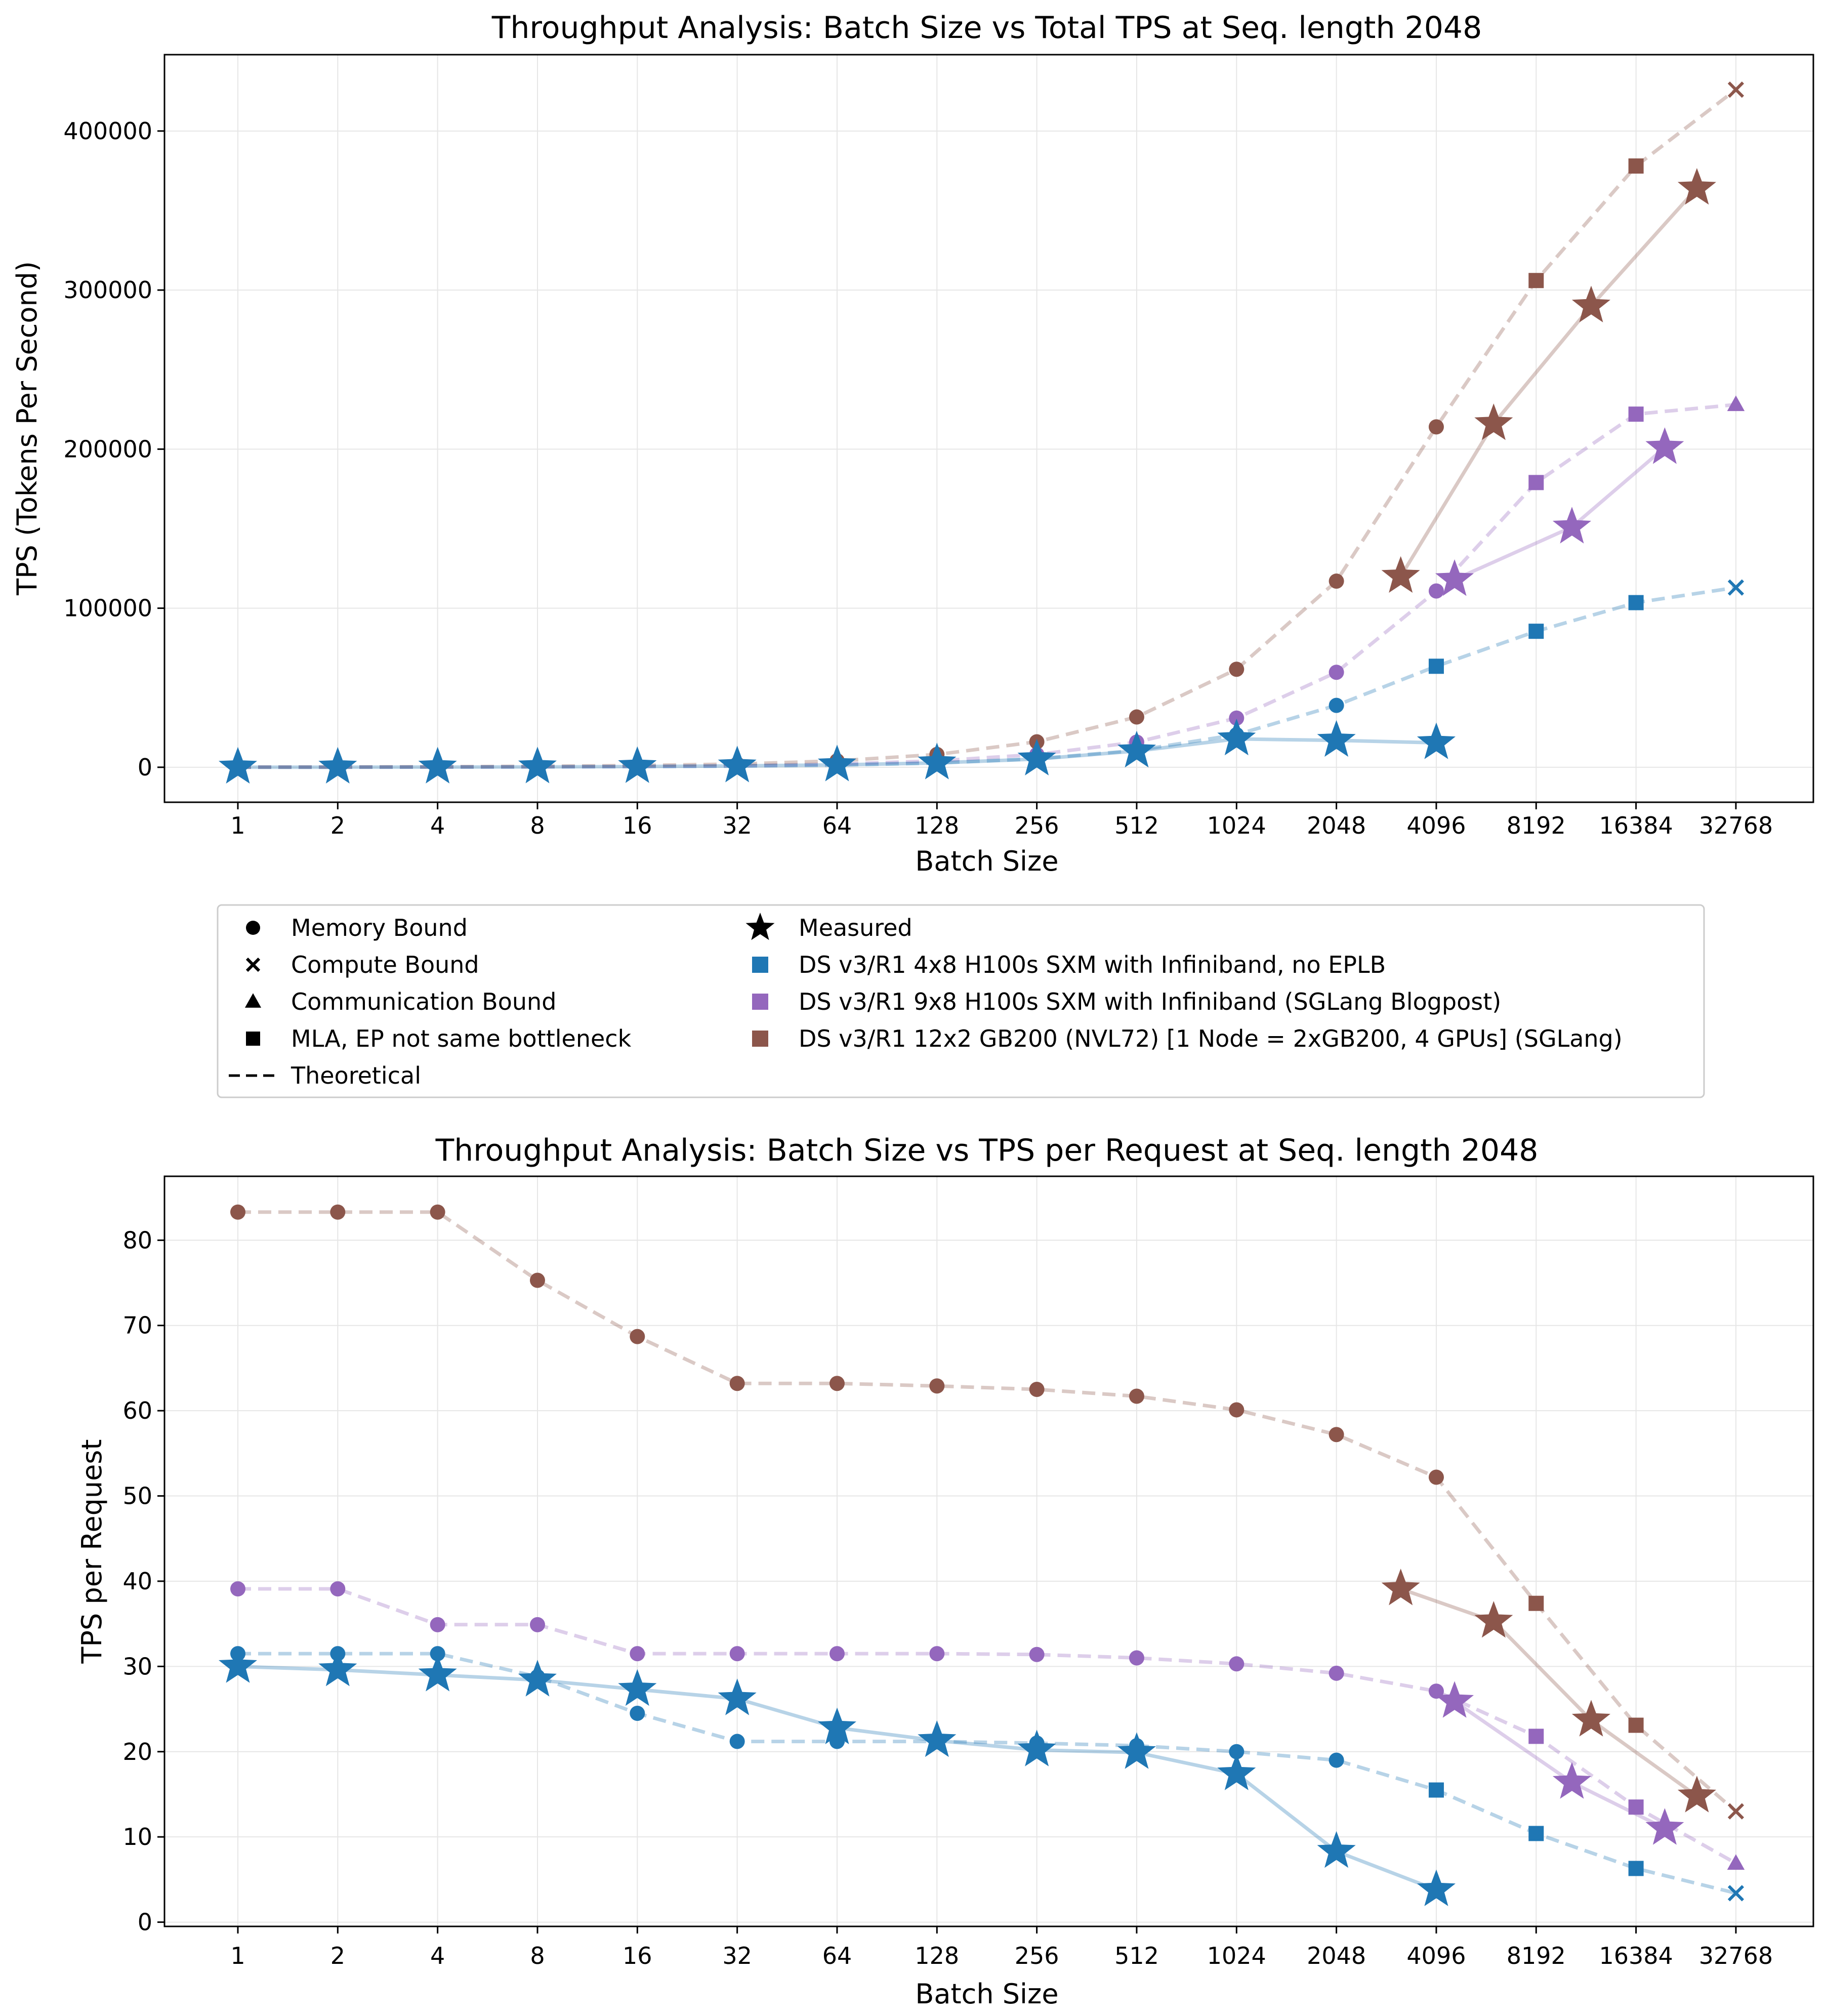  What do you see at coordinates (837, 1955) in the screenshot?
I see `x-tick-label: 64` at bounding box center [837, 1955].